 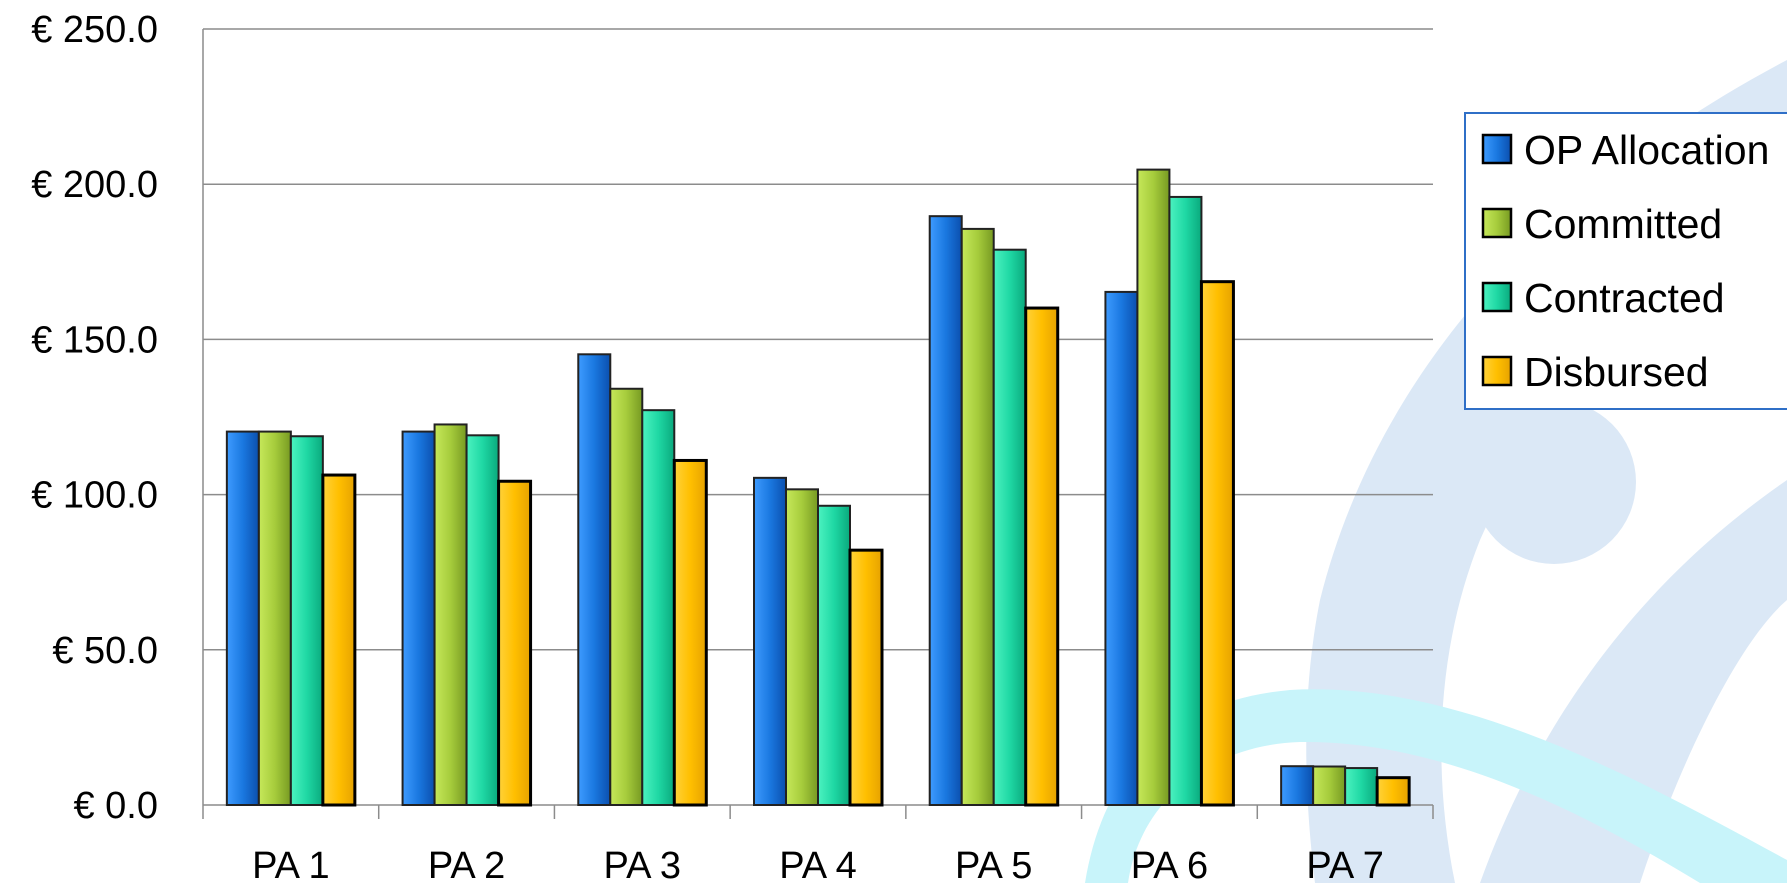 I want to click on x-tick-label: PA 3, so click(x=642, y=864).